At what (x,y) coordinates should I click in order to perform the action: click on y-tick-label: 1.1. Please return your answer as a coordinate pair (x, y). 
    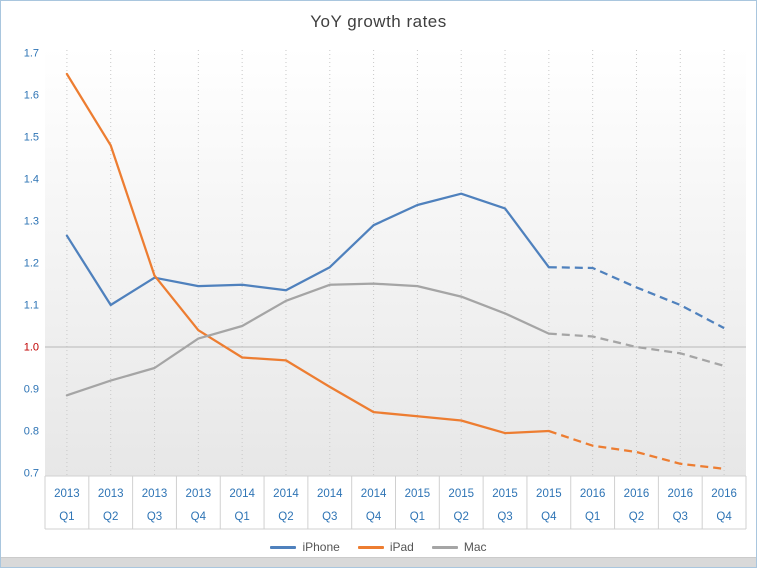
    Looking at the image, I should click on (31, 306).